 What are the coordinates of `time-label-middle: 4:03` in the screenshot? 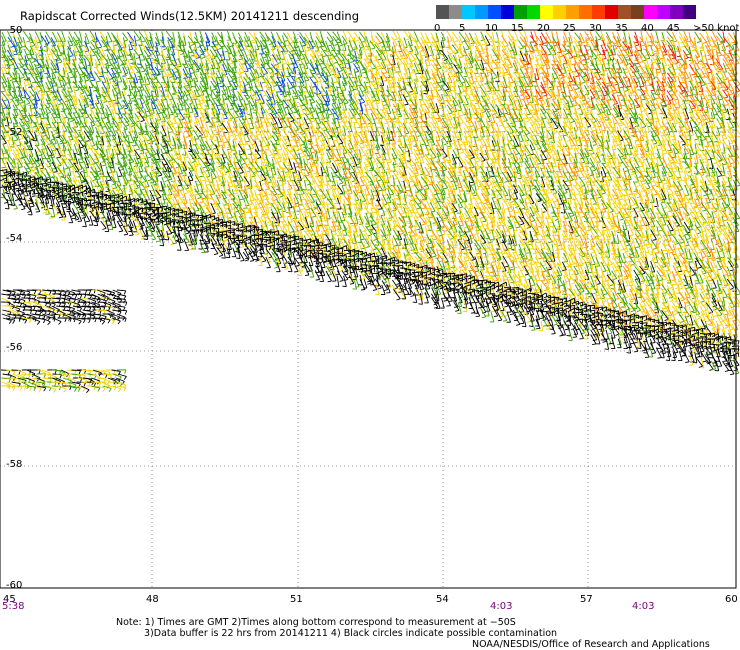 It's located at (501, 606).